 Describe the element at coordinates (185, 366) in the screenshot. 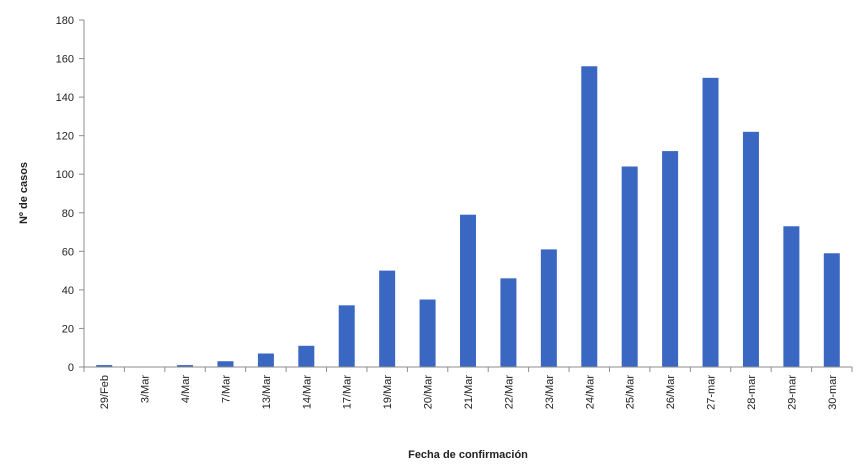

I see `bar-4-mar` at that location.